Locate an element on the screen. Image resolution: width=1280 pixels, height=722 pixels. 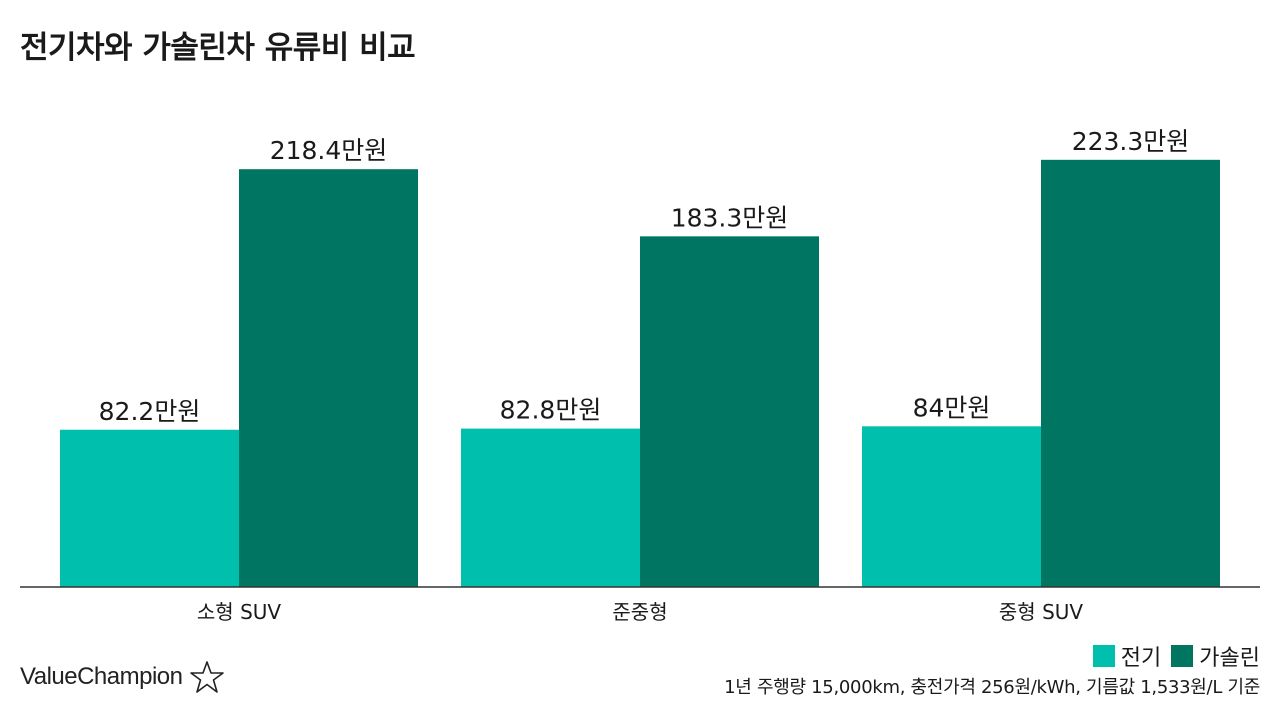
data-label-electric-0: 82.2만원 is located at coordinates (150, 411).